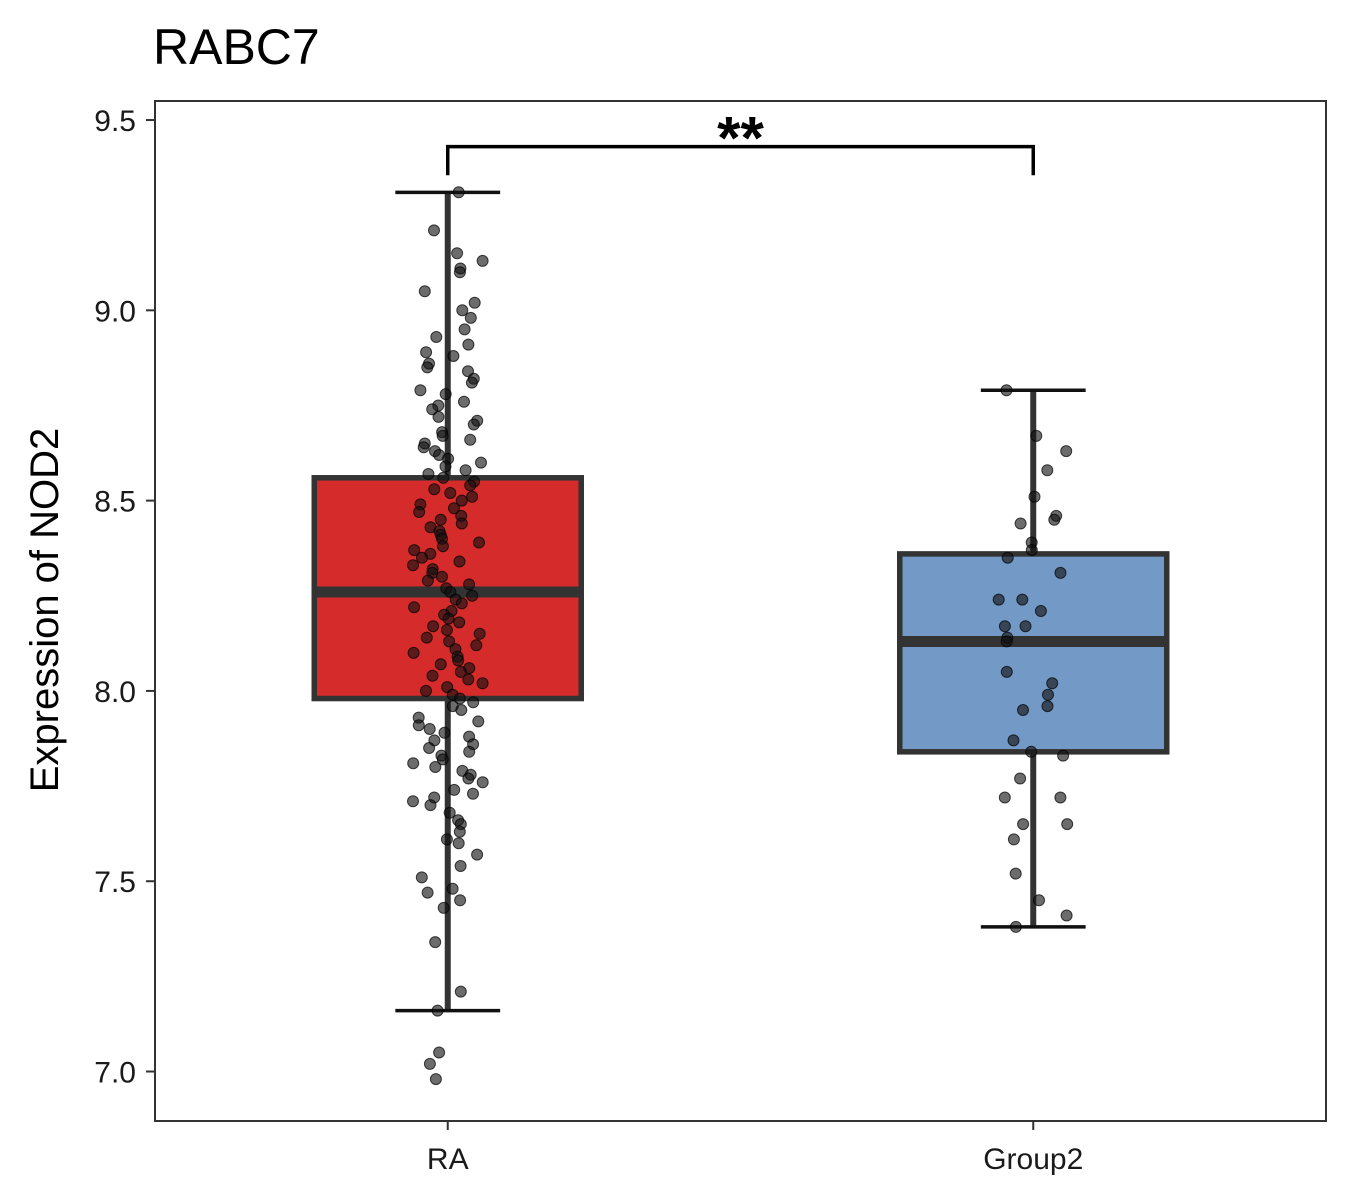  I want to click on y-tick-label: 7.0, so click(115, 1073).